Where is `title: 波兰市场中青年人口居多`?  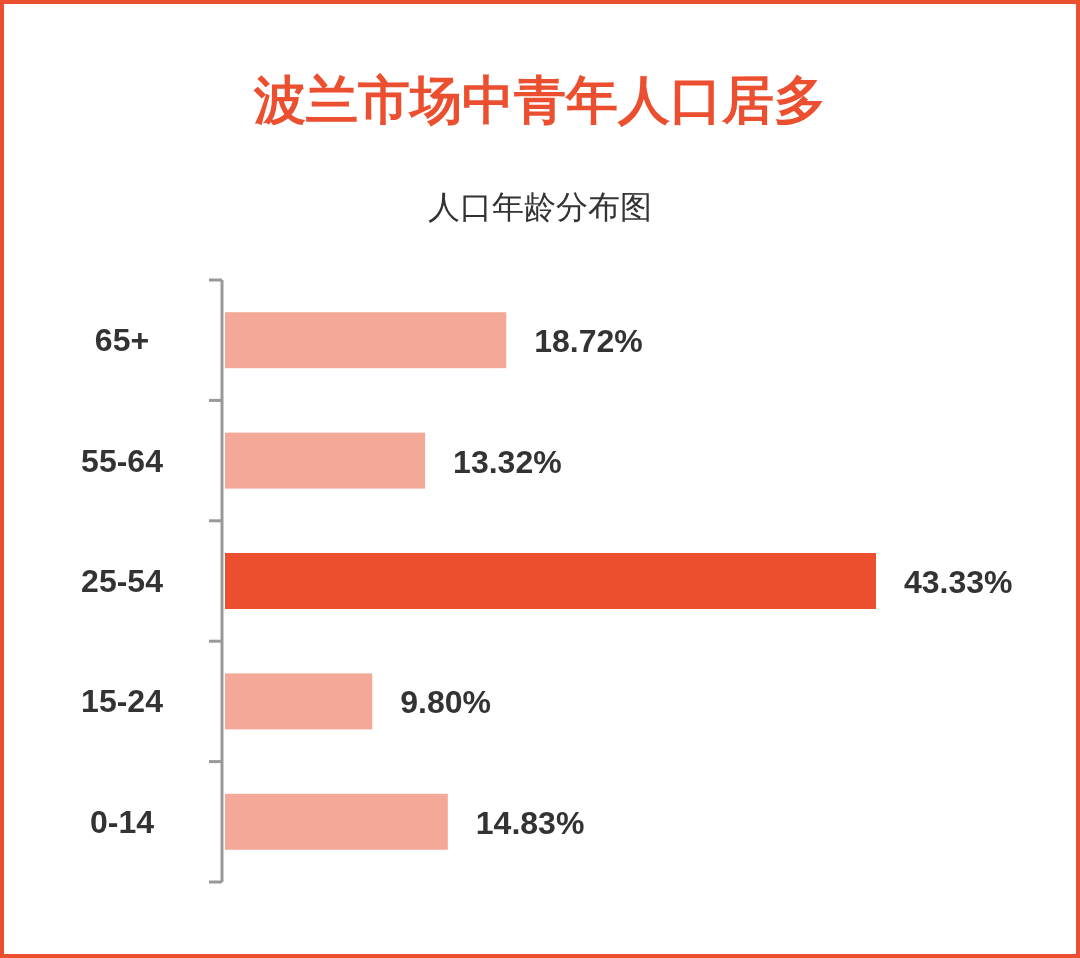 title: 波兰市场中青年人口居多 is located at coordinates (540, 100).